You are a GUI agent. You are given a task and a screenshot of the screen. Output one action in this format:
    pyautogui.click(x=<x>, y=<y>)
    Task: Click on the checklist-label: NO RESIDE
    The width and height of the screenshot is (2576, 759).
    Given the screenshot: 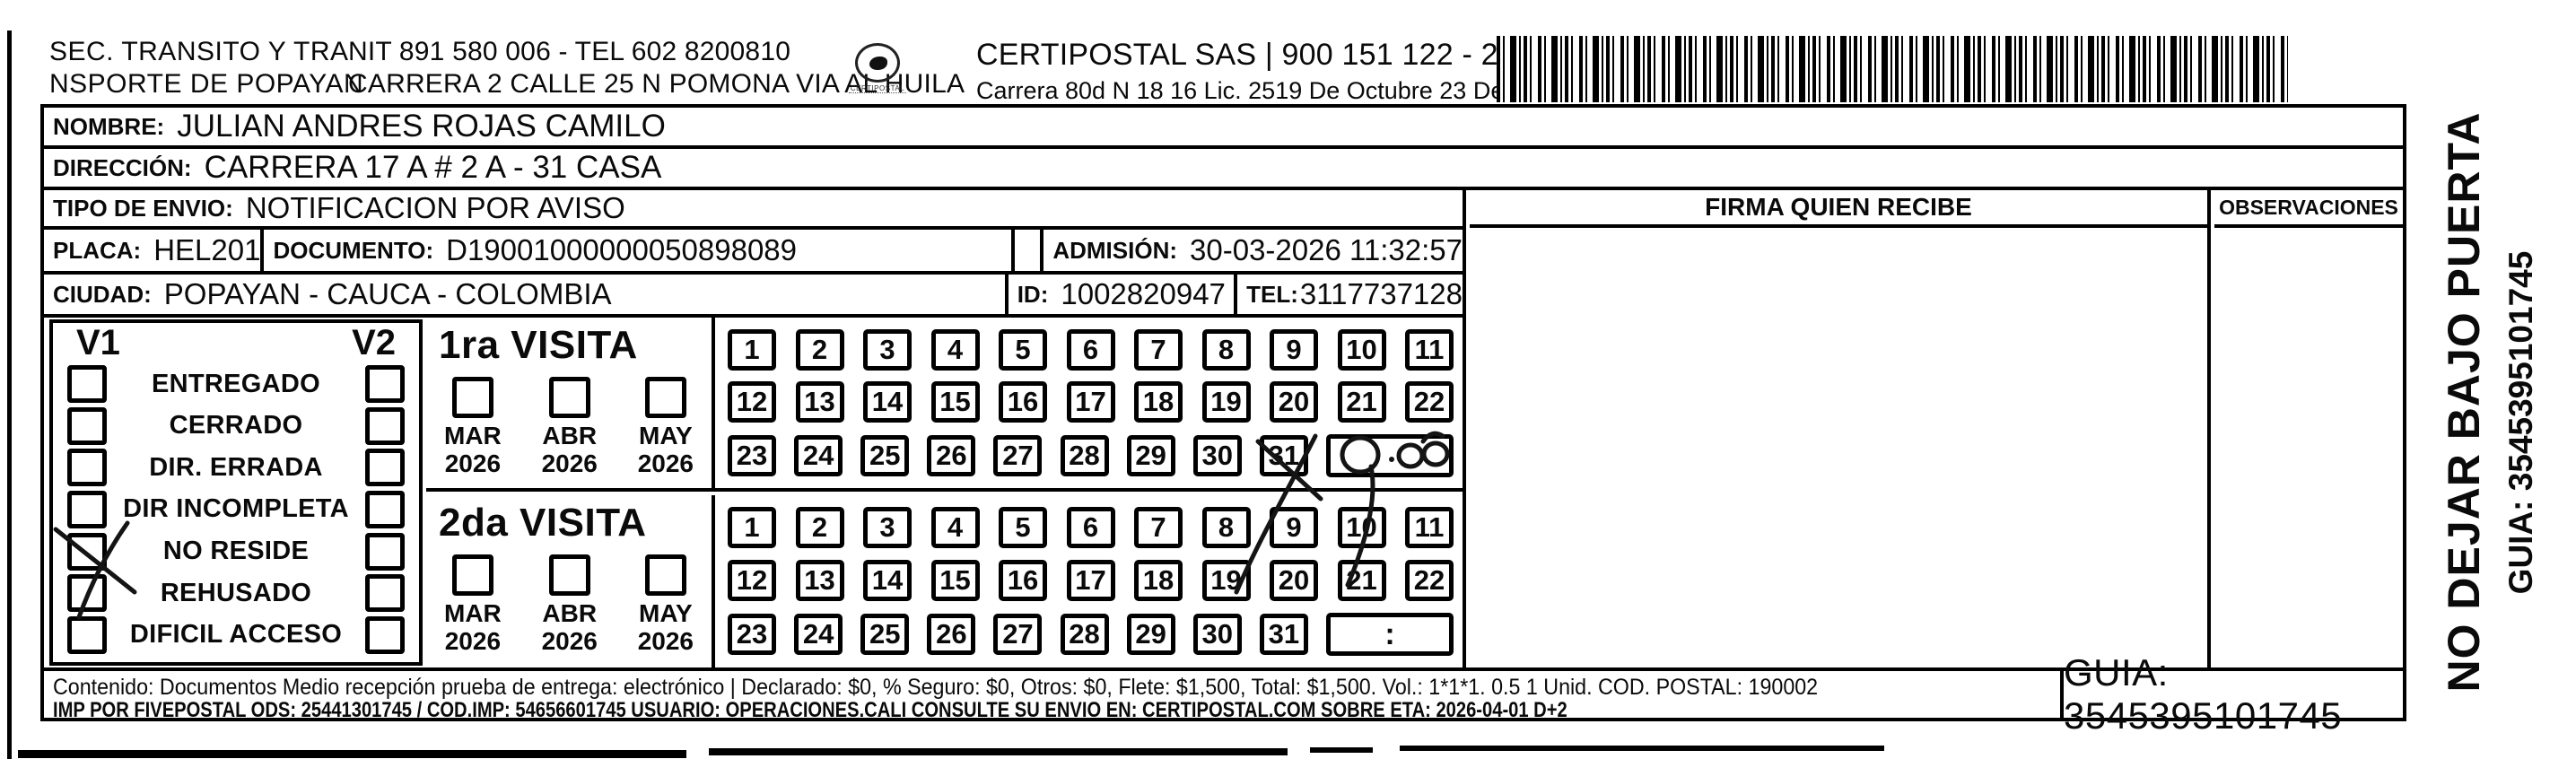 What is the action you would take?
    pyautogui.click(x=236, y=551)
    